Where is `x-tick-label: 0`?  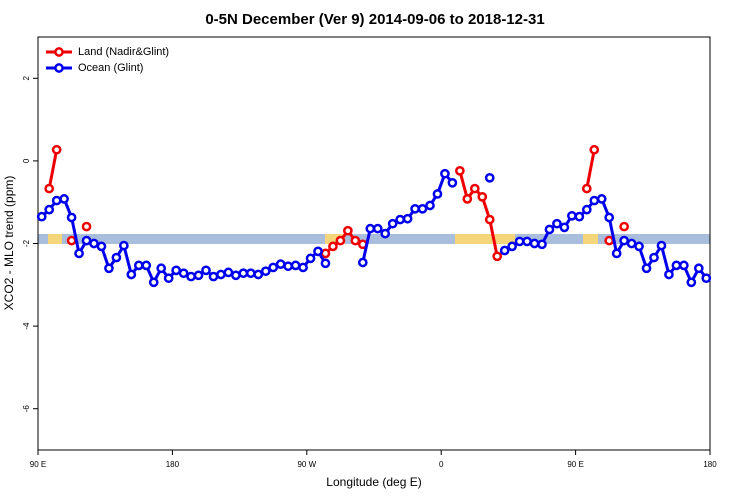 x-tick-label: 0 is located at coordinates (441, 464).